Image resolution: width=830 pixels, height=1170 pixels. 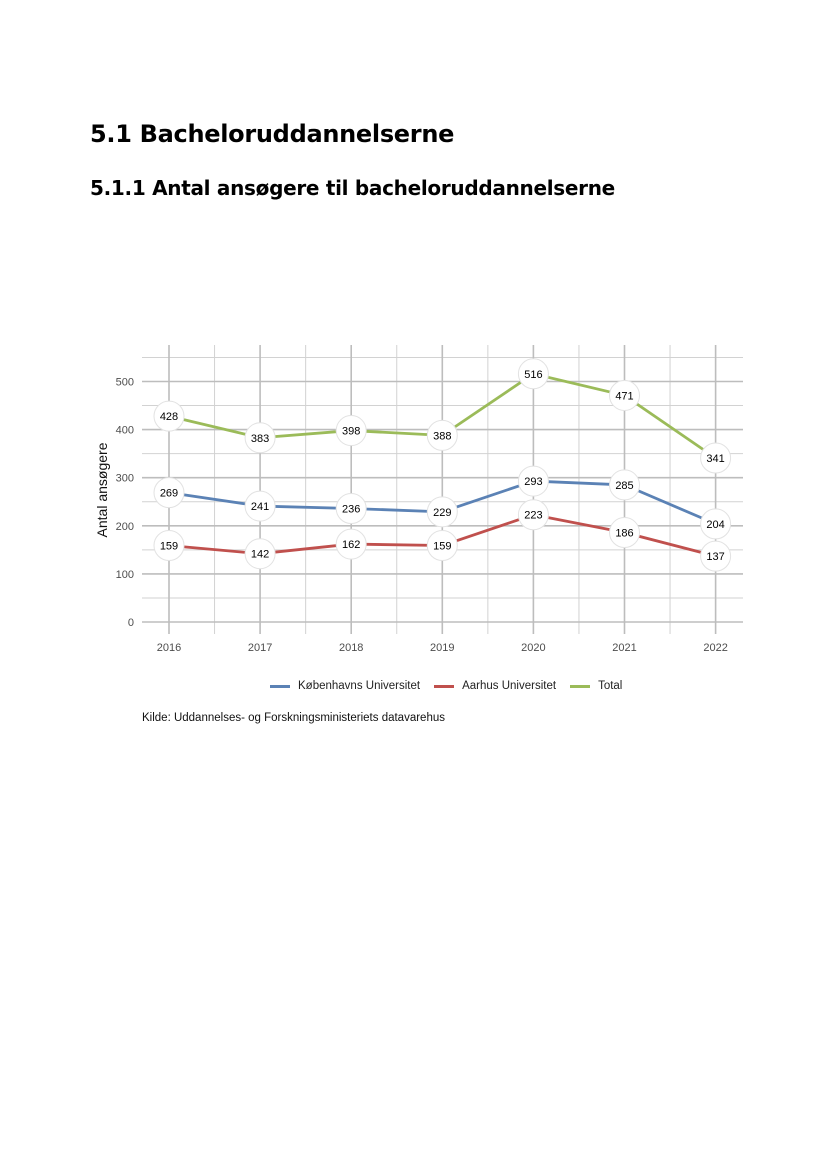 I want to click on data-label: 269, so click(x=169, y=494).